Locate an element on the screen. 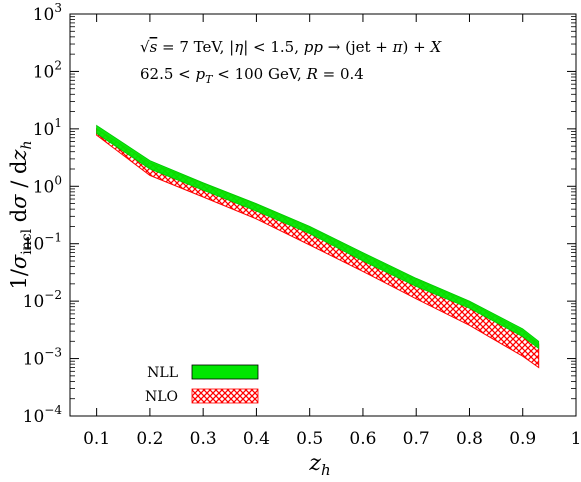 Image resolution: width=581 pixels, height=482 pixels. annotation-line-2: 62.5 < pT < 100 GeV, R = 0.4 is located at coordinates (252, 75).